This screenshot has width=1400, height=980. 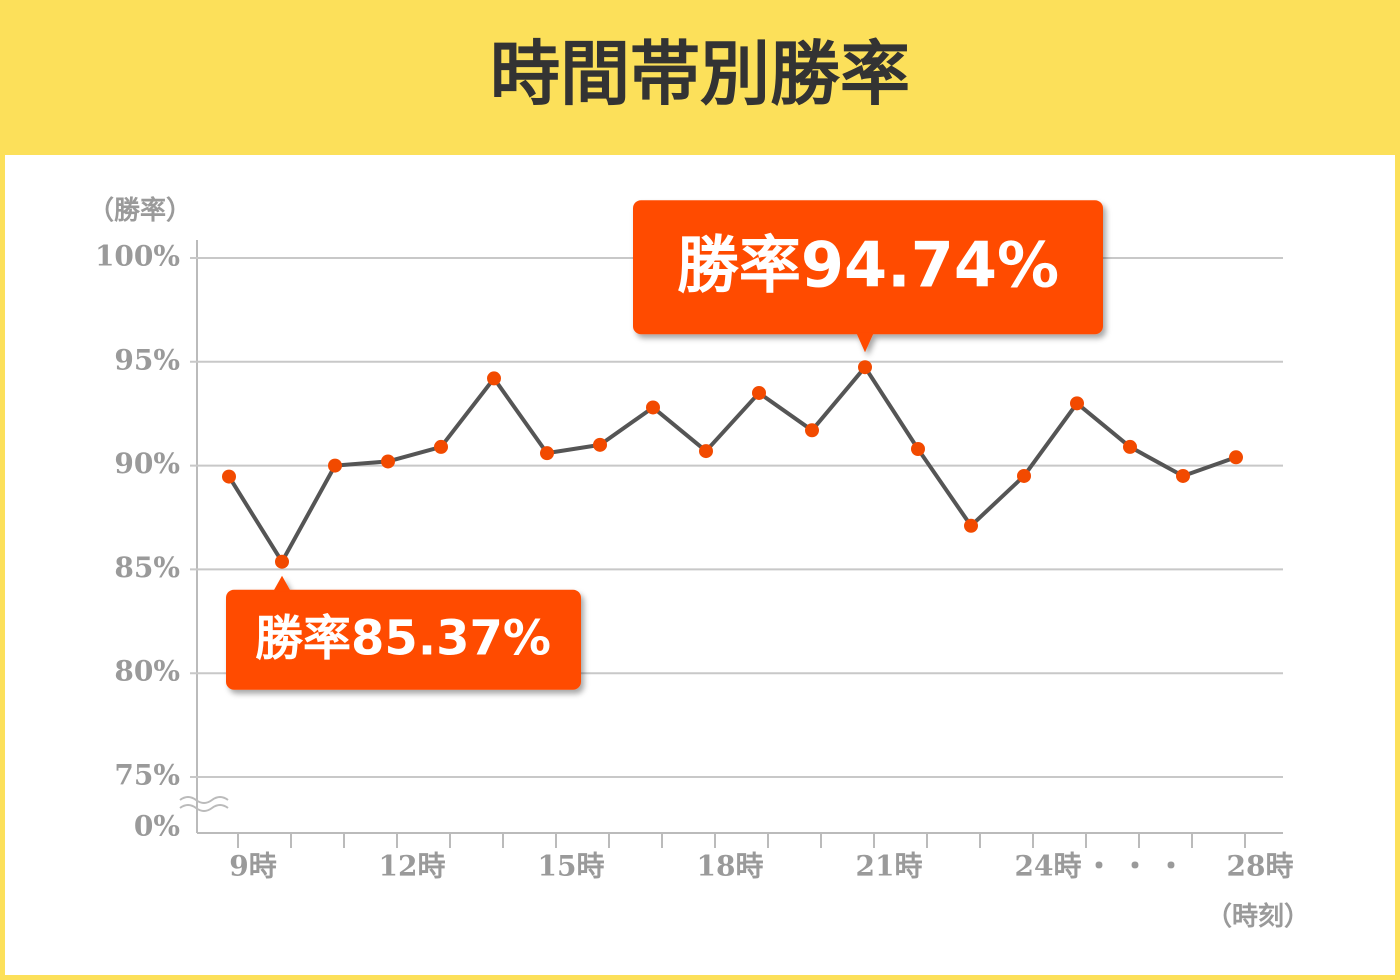 What do you see at coordinates (204, 804) in the screenshot?
I see `axis-break` at bounding box center [204, 804].